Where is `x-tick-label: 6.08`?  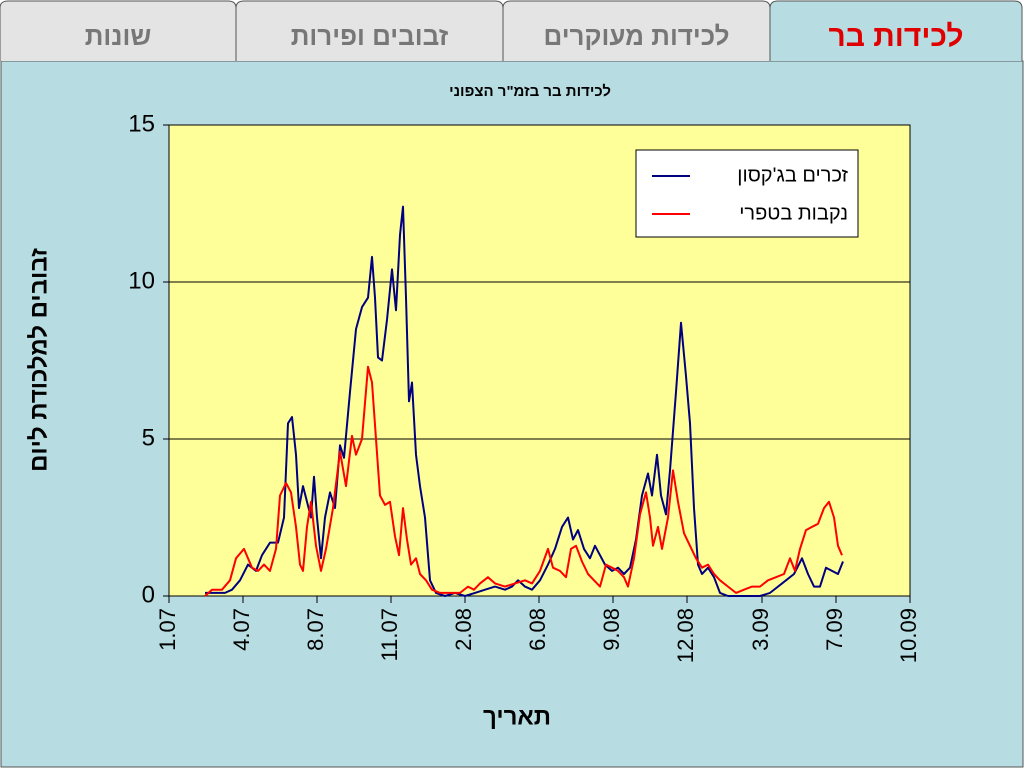
x-tick-label: 6.08 is located at coordinates (537, 629).